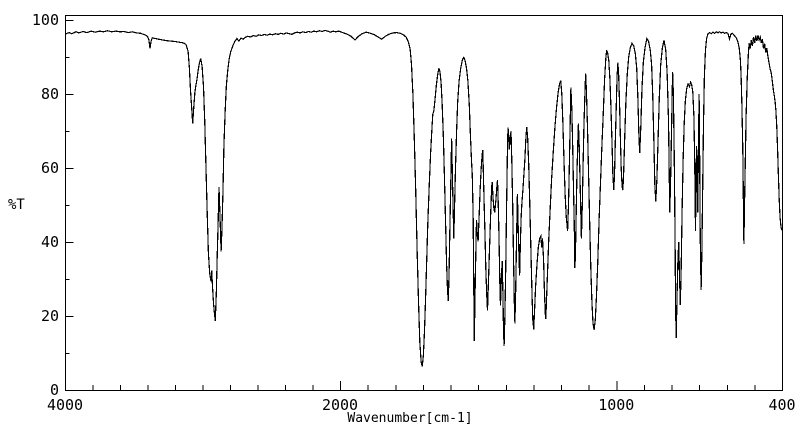 The height and width of the screenshot is (441, 800). Describe the element at coordinates (781, 405) in the screenshot. I see `x-tick-label: 400` at that location.